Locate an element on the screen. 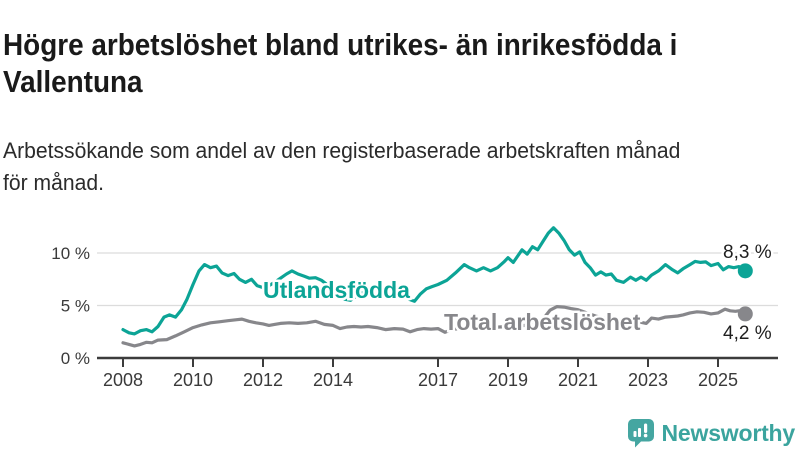  series-end-value-0: 8,3 % is located at coordinates (747, 252).